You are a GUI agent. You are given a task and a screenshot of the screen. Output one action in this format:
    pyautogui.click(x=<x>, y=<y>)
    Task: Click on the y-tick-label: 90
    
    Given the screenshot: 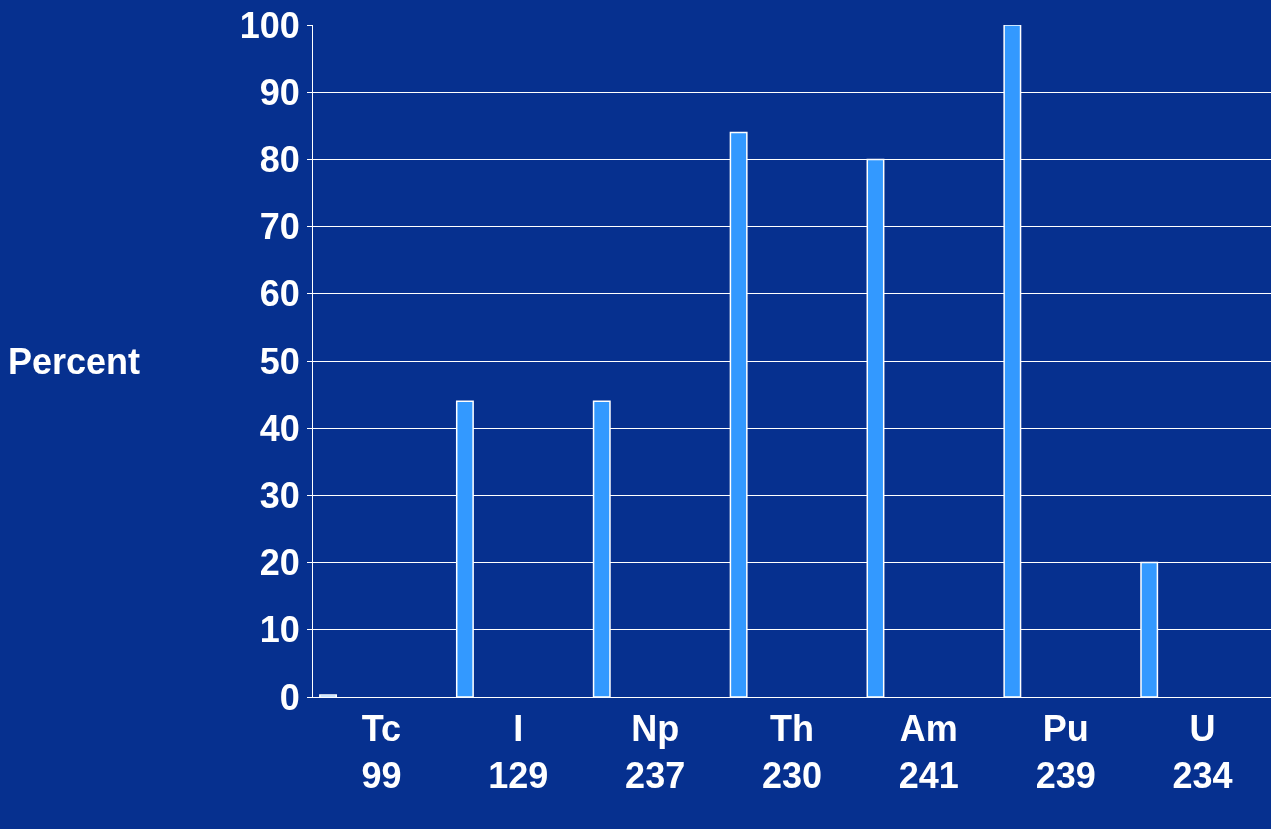 What is the action you would take?
    pyautogui.click(x=279, y=92)
    